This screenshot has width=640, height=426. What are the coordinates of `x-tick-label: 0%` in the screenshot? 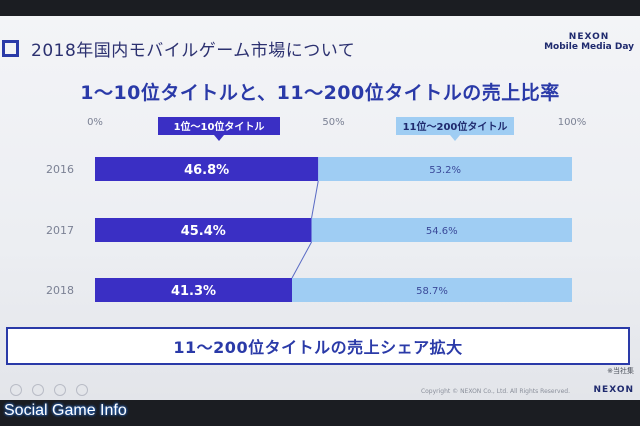 It's located at (95, 122).